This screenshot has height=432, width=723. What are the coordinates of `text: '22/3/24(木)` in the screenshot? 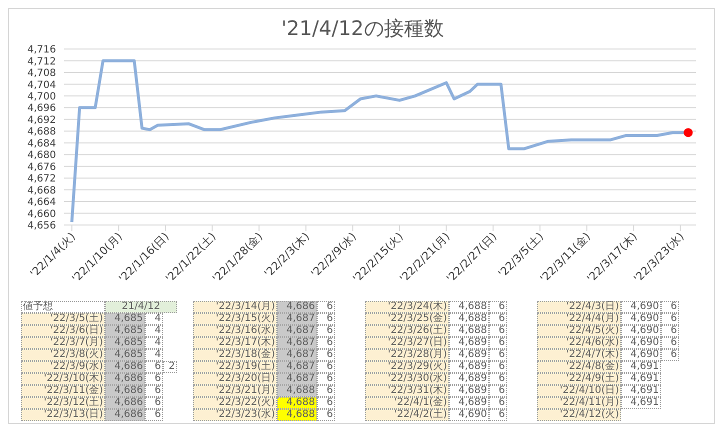 It's located at (407, 307).